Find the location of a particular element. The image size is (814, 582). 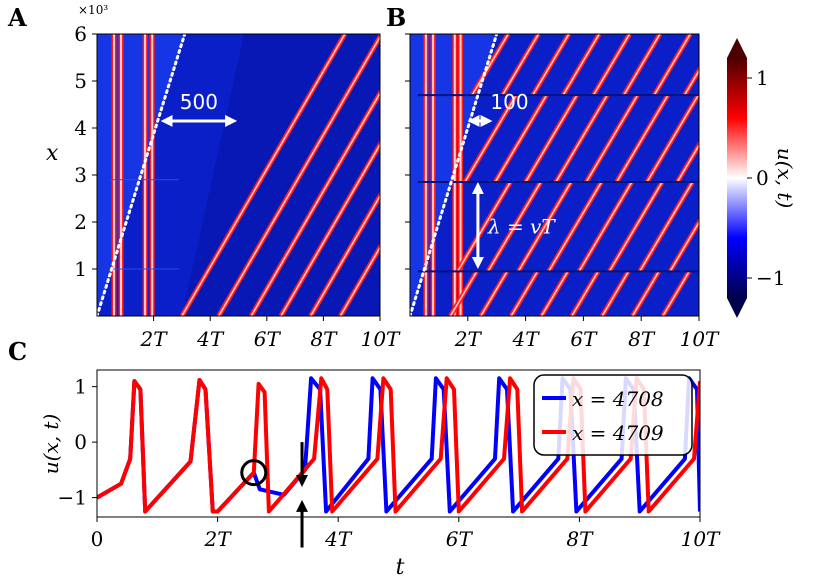

panel-label-c: C is located at coordinates (17, 351).